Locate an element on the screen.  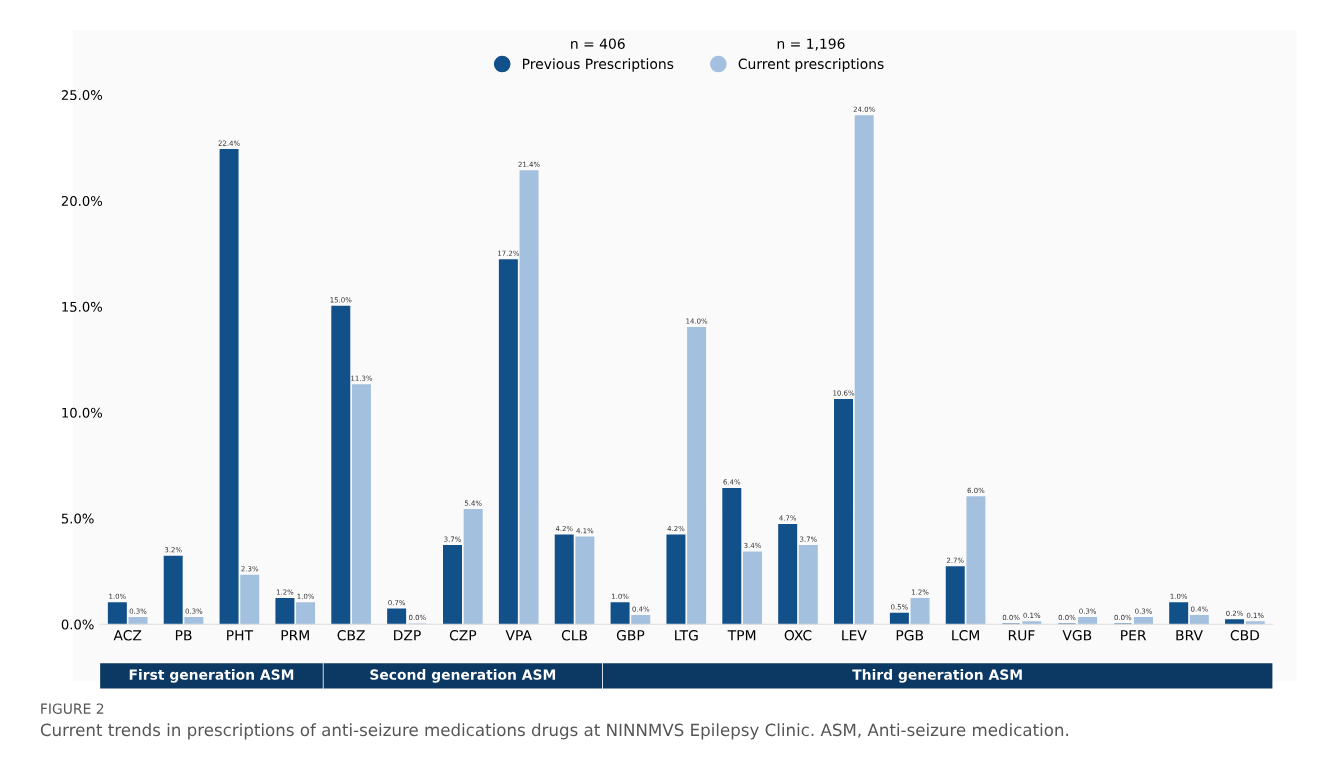
x-tick-label: CBZ is located at coordinates (351, 635).